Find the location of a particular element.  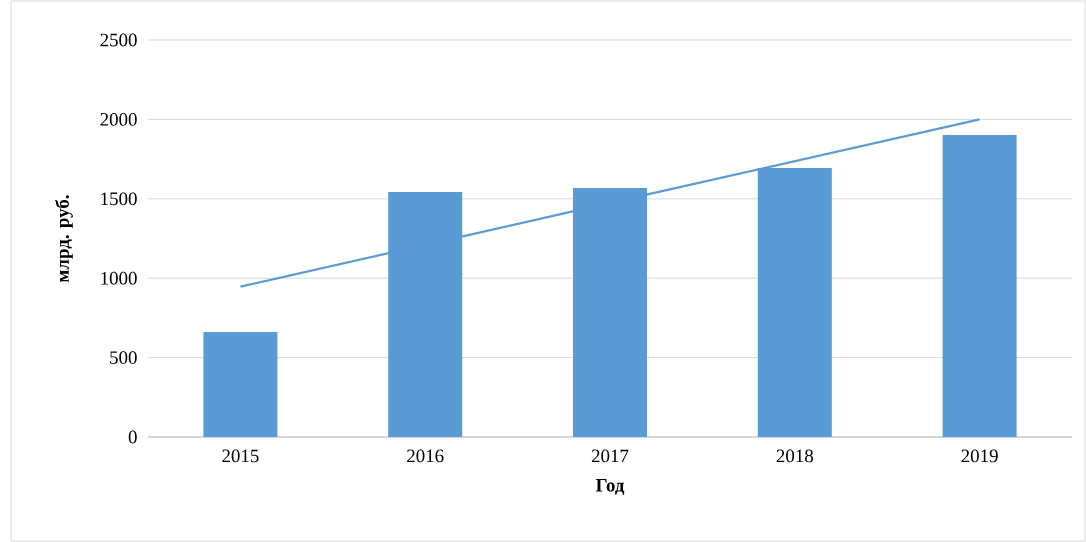

x-axis-title: Год is located at coordinates (610, 487).